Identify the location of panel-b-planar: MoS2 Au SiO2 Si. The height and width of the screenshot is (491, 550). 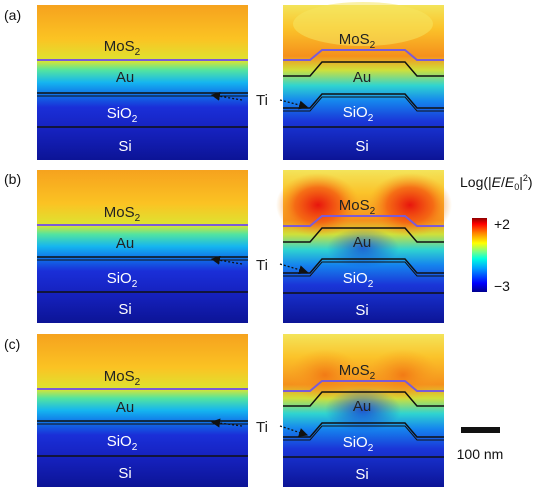
(142, 246).